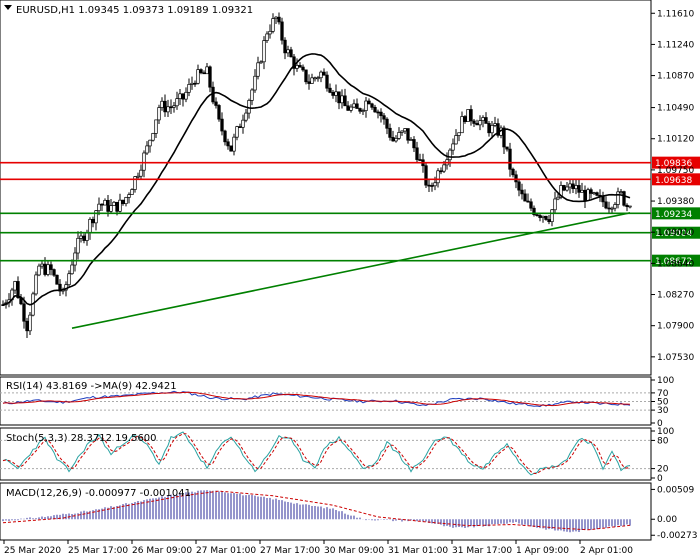 This screenshot has height=560, width=700. Describe the element at coordinates (675, 296) in the screenshot. I see `price-tick-label: 1.08270` at that location.